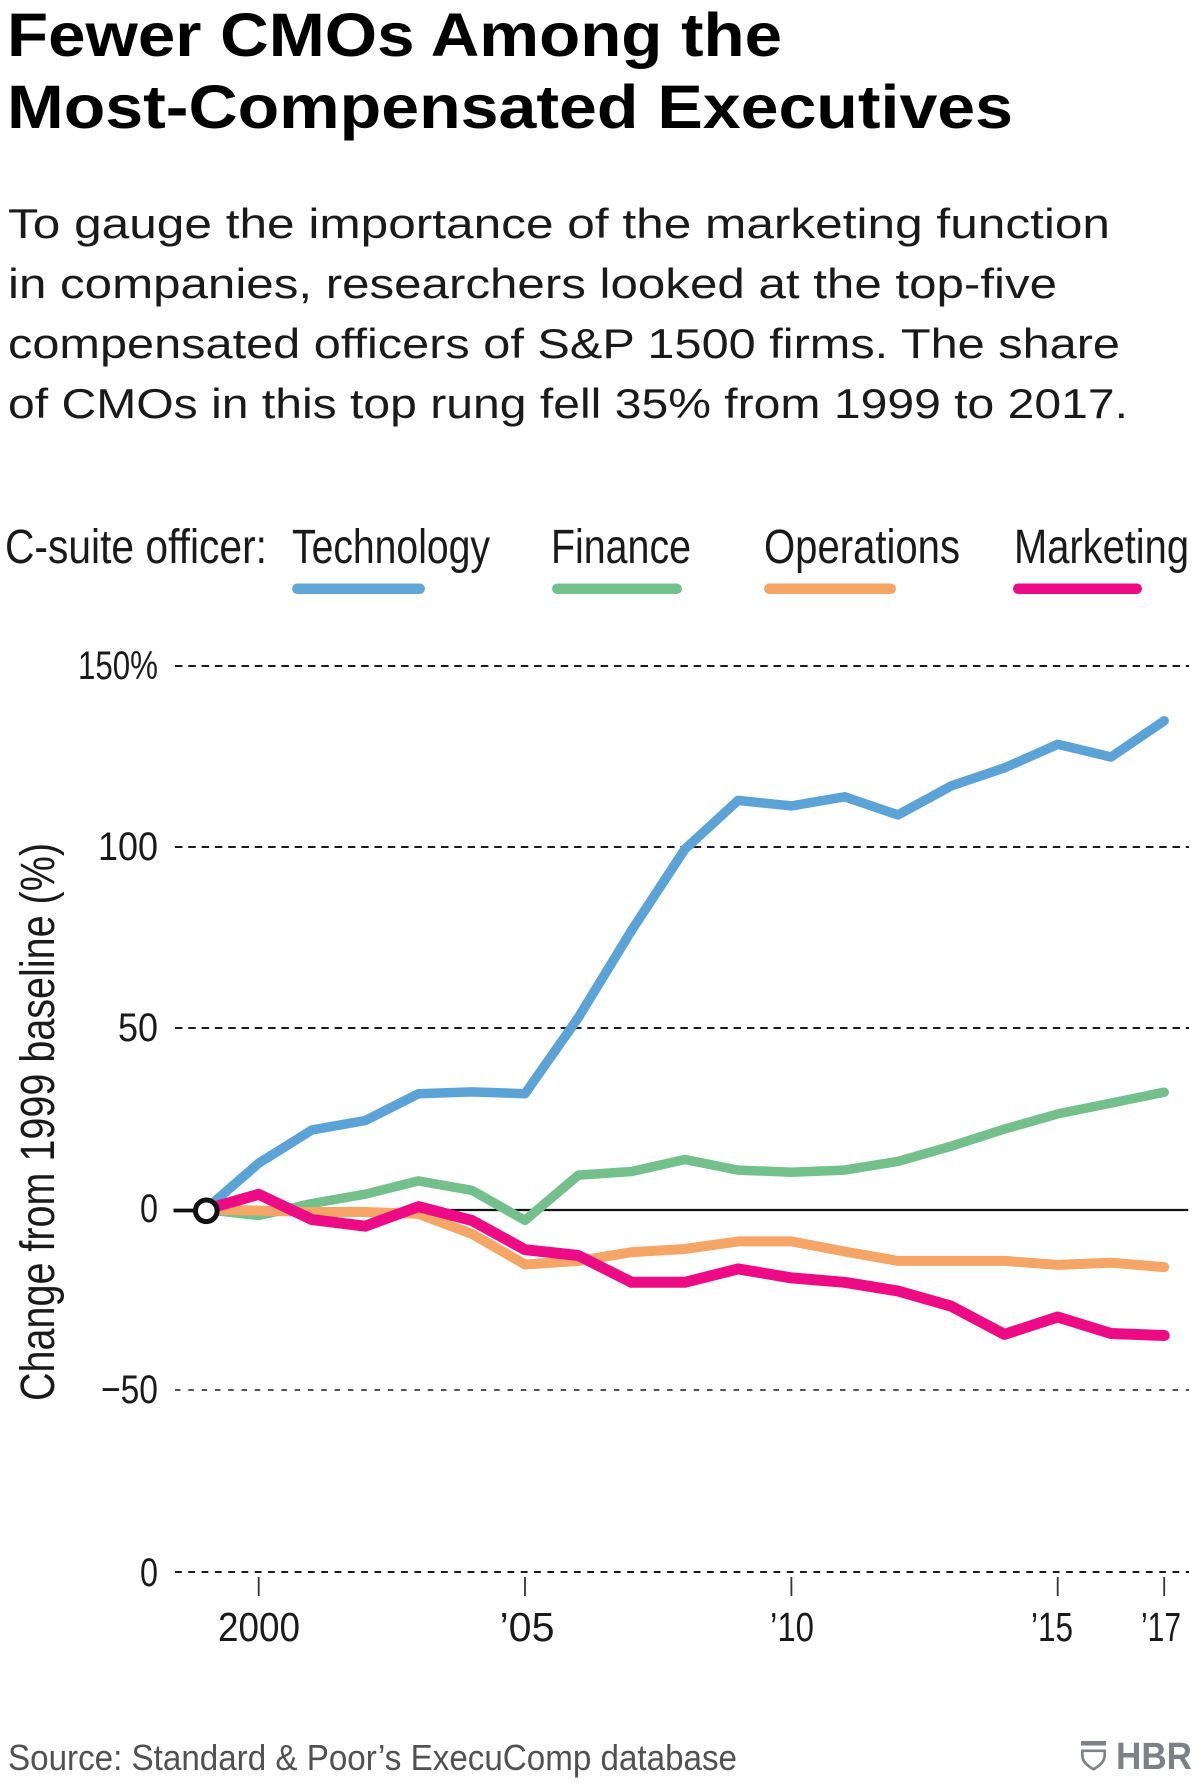  I want to click on svg-text: Finance, so click(621, 547).